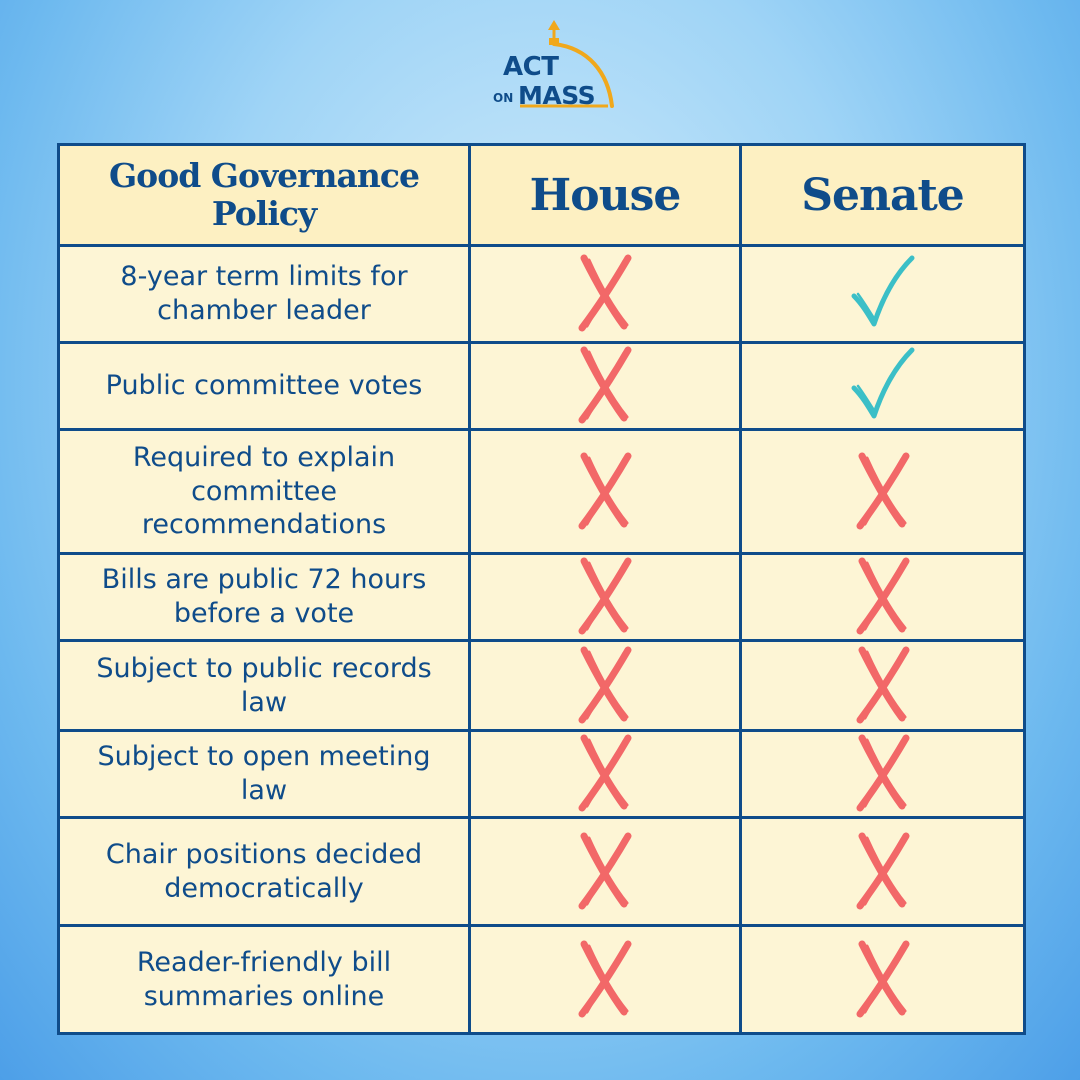 Image resolution: width=1080 pixels, height=1080 pixels. I want to click on table-row: Subject to public records law, so click(541, 685).